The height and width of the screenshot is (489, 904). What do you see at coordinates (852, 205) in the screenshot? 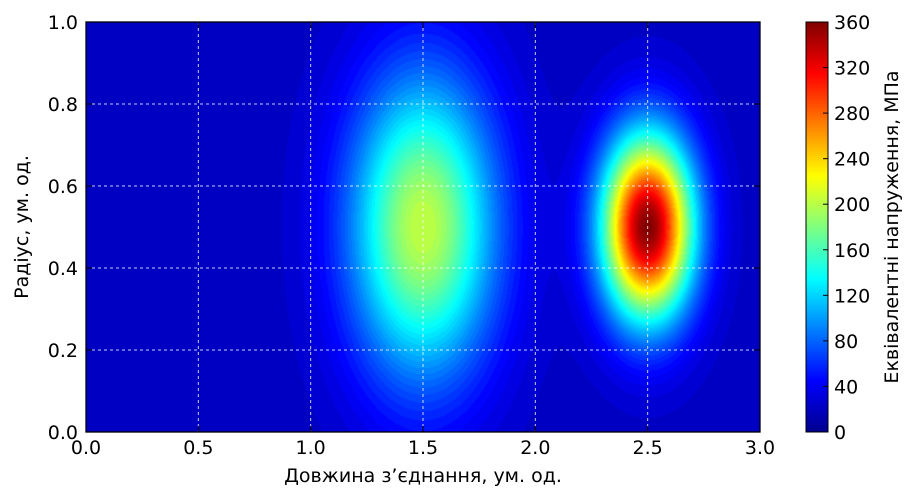
I see `colorbar-tick-label: 200` at bounding box center [852, 205].